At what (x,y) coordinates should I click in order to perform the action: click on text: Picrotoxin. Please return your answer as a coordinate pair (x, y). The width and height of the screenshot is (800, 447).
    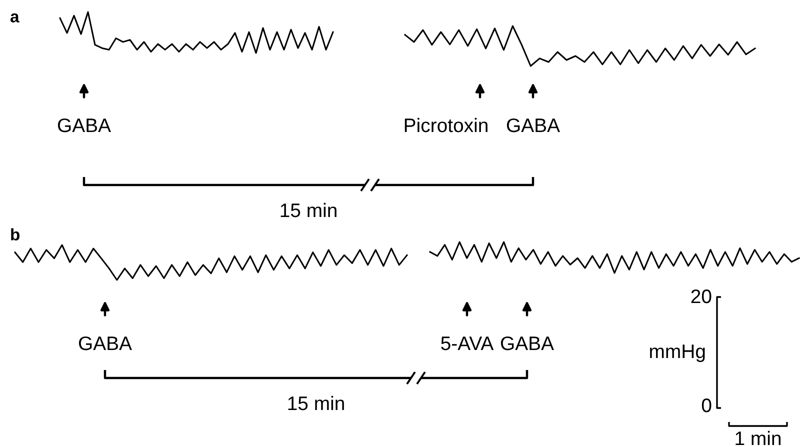
    Looking at the image, I should click on (446, 125).